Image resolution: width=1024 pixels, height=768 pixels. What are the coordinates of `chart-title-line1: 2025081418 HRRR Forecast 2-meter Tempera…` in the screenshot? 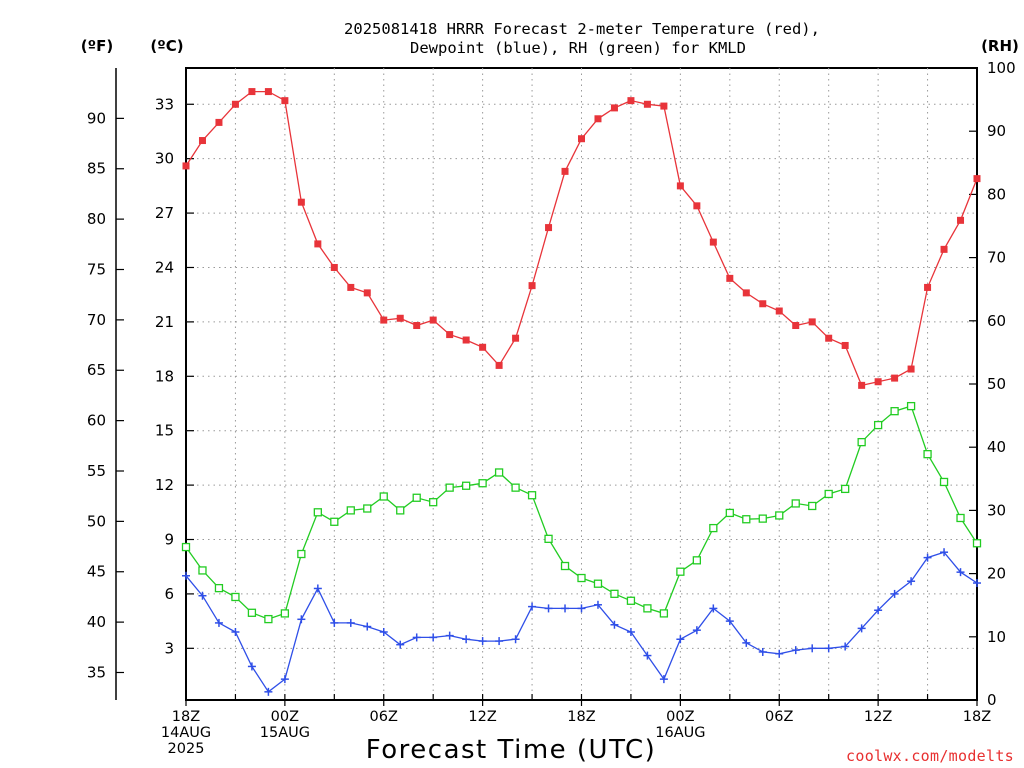 It's located at (582, 29).